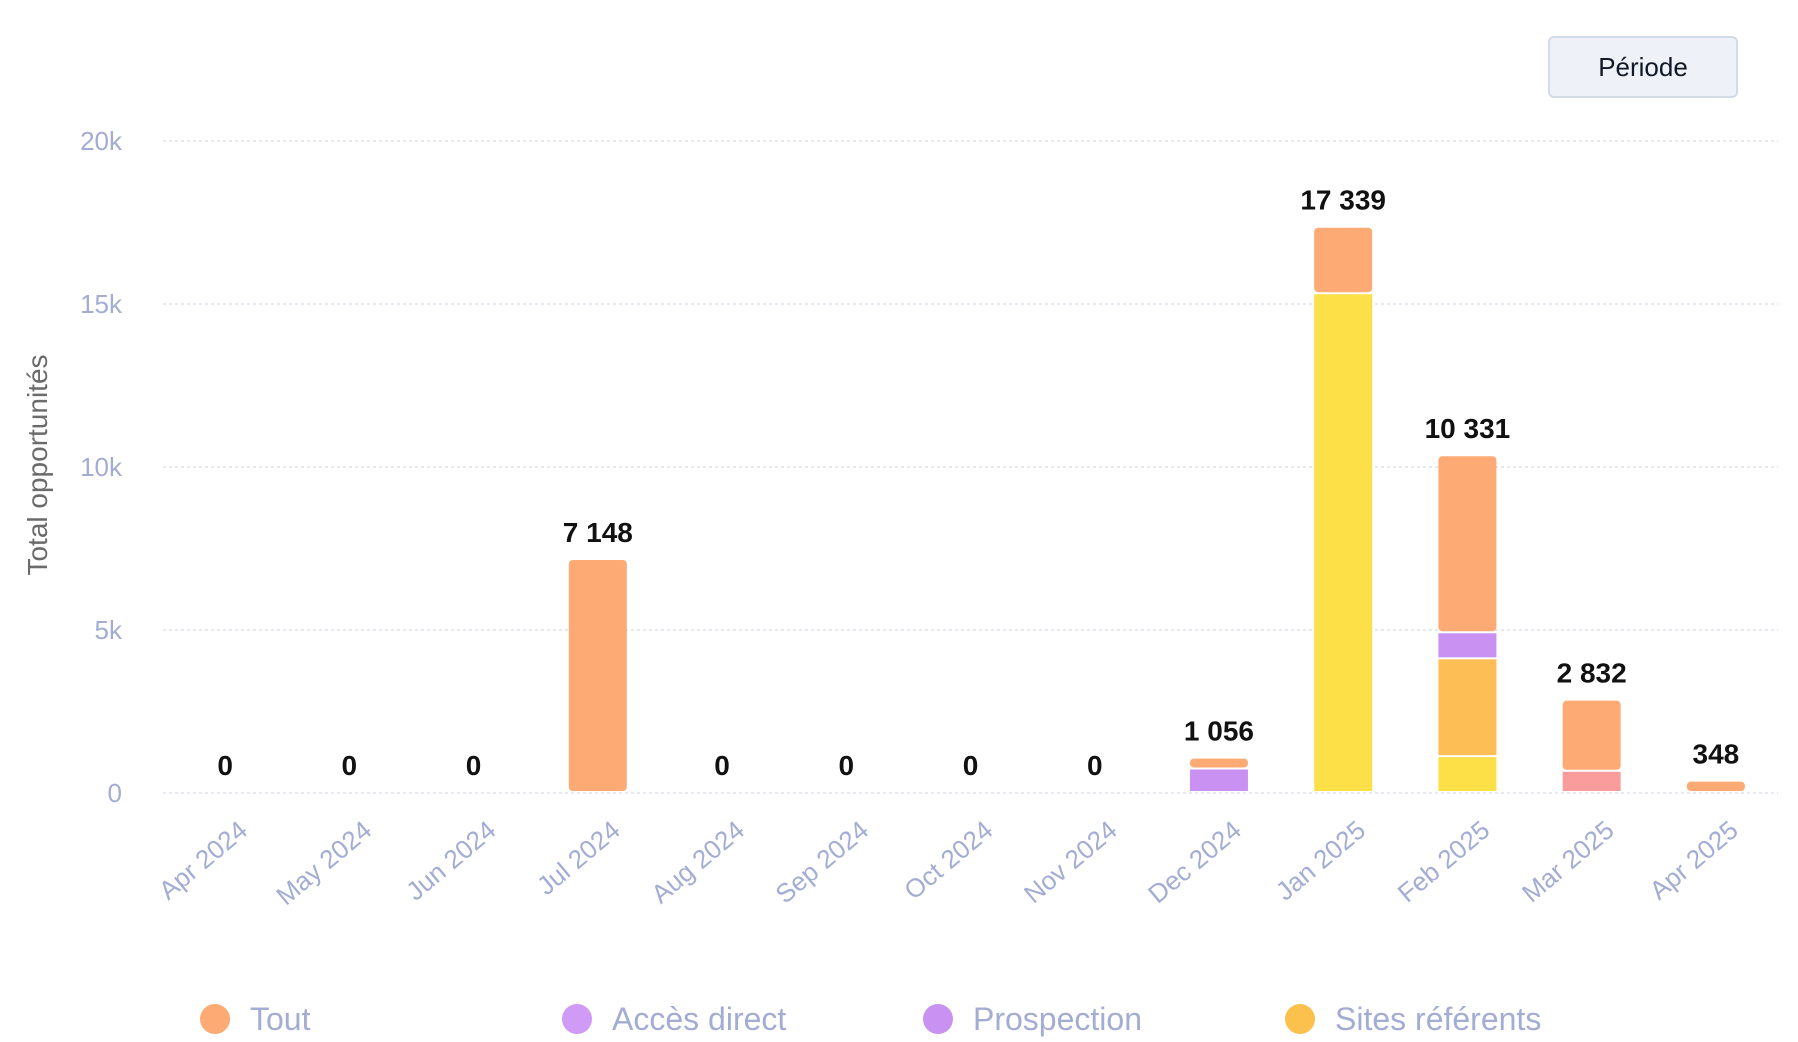  I want to click on x-tick-label: Oct 2024, so click(948, 860).